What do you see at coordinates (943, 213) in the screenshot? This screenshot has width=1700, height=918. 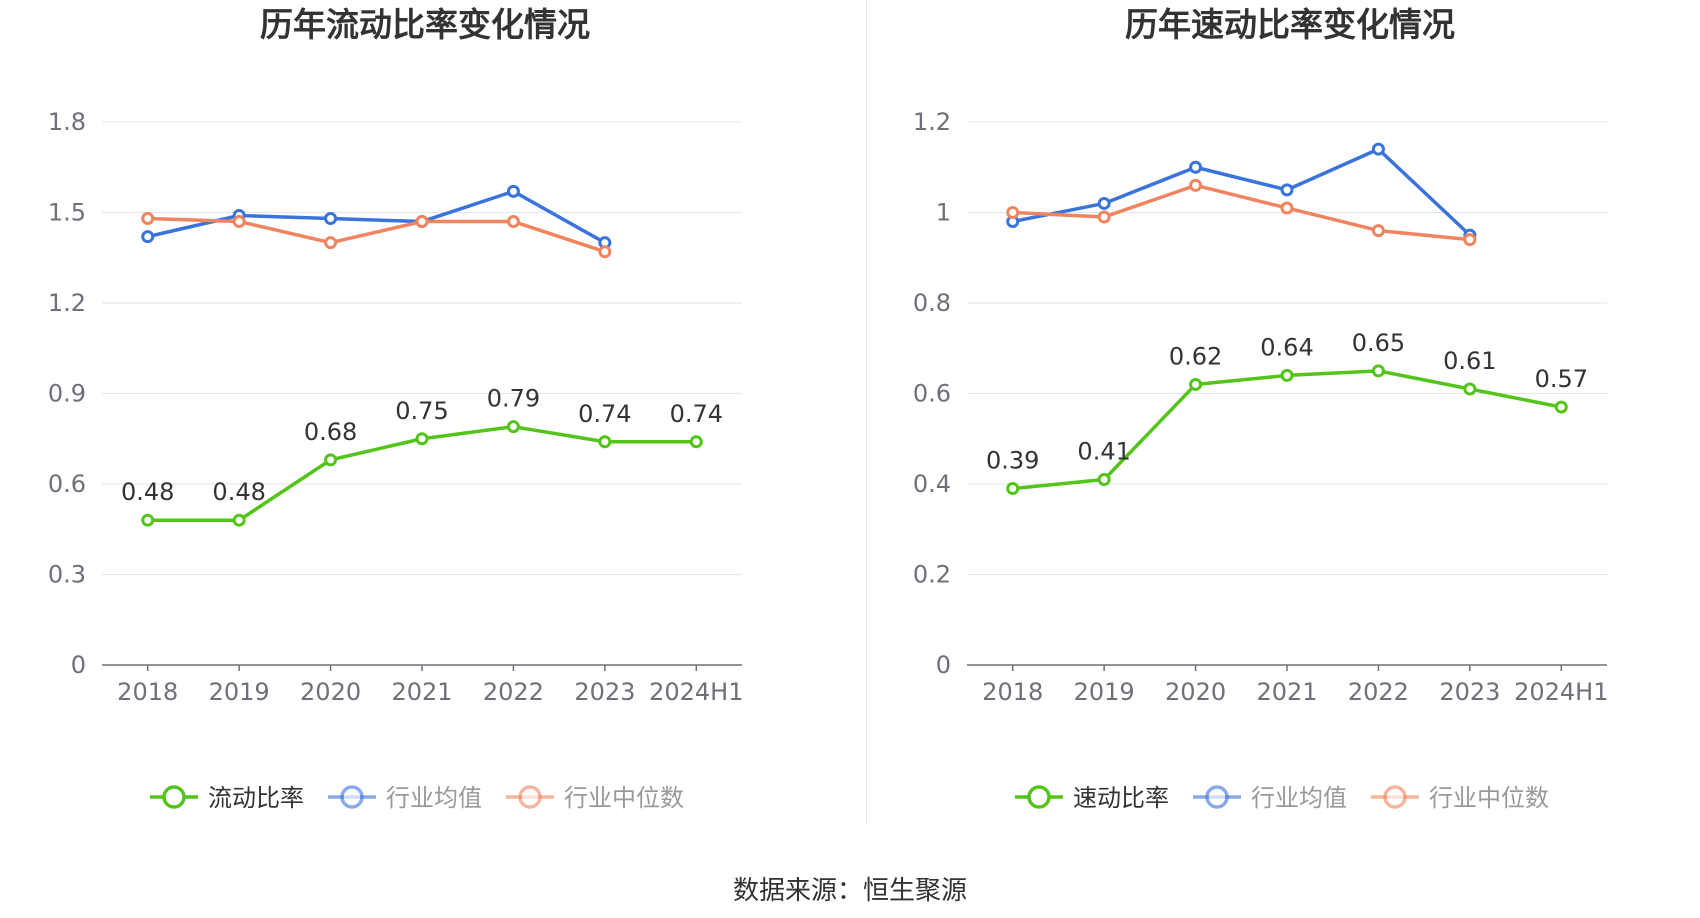 I see `y-tick-label: 1` at bounding box center [943, 213].